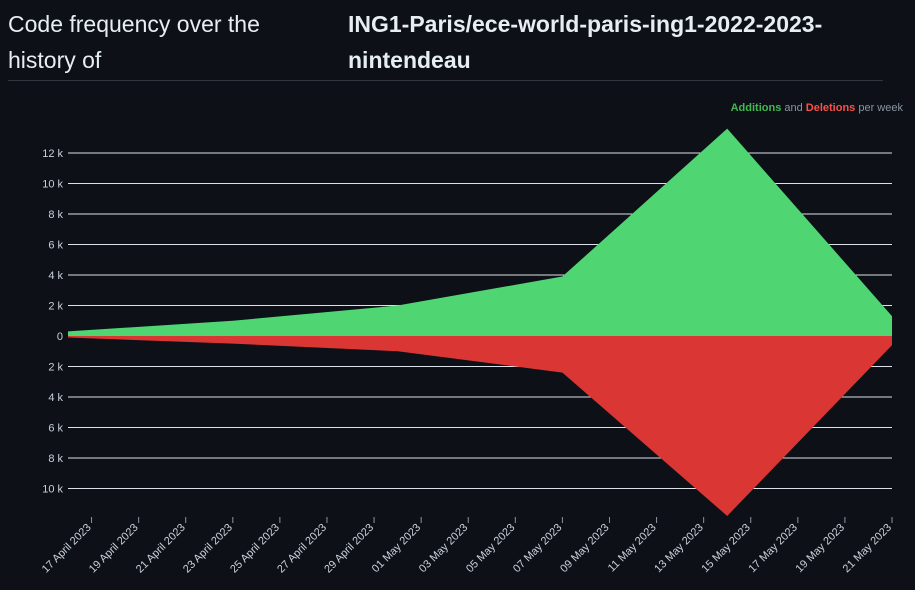 The width and height of the screenshot is (915, 590). I want to click on x-tick-label: 03 May 2023, so click(443, 548).